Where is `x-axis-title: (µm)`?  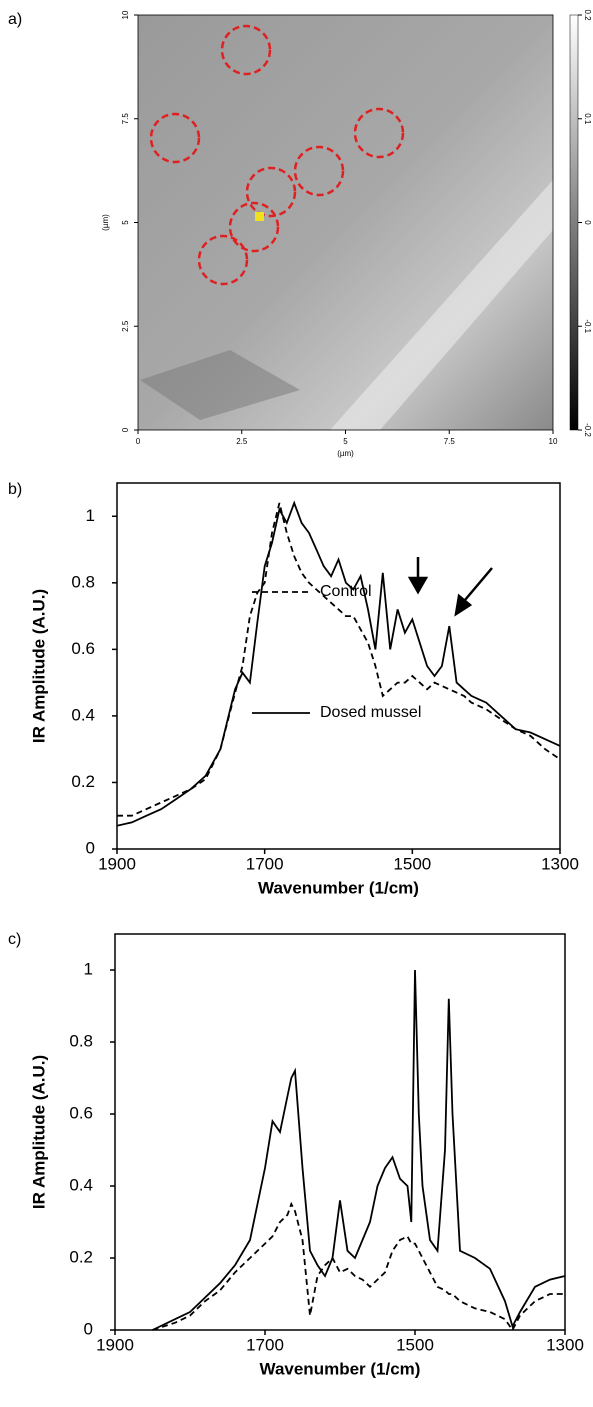 x-axis-title: (µm) is located at coordinates (345, 453).